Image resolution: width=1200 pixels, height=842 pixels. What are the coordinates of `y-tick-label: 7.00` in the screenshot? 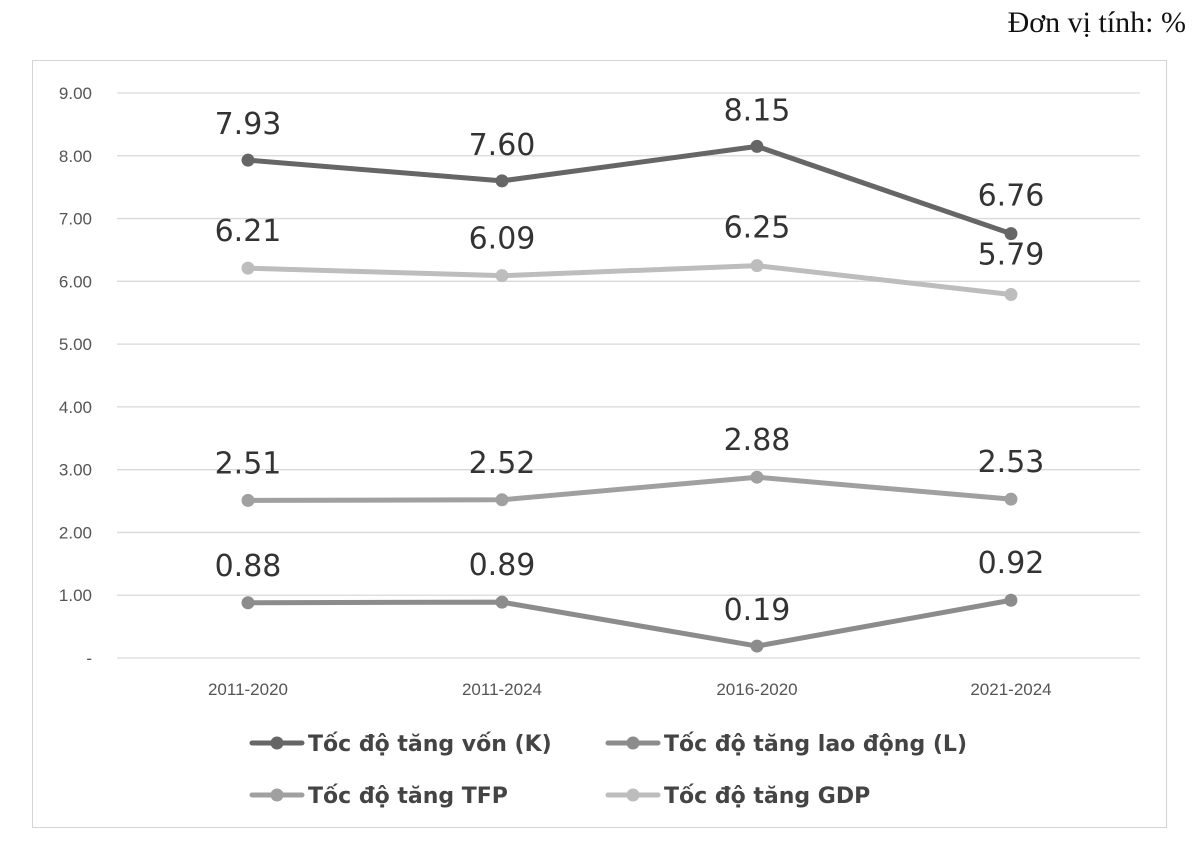 It's located at (75, 219).